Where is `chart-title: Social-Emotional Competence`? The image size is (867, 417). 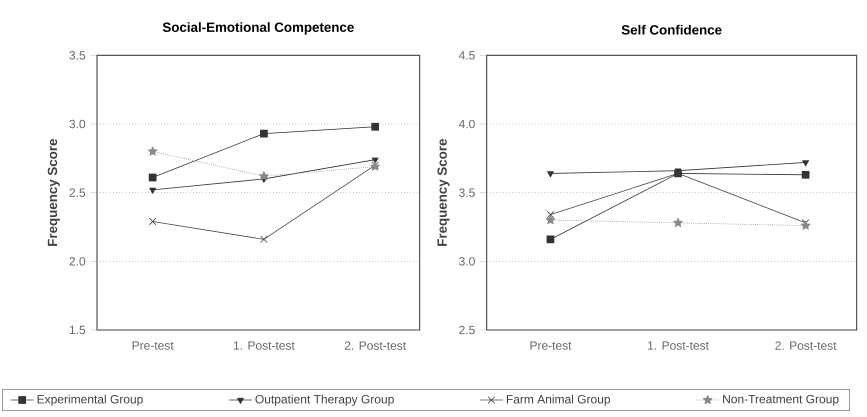 chart-title: Social-Emotional Competence is located at coordinates (258, 28).